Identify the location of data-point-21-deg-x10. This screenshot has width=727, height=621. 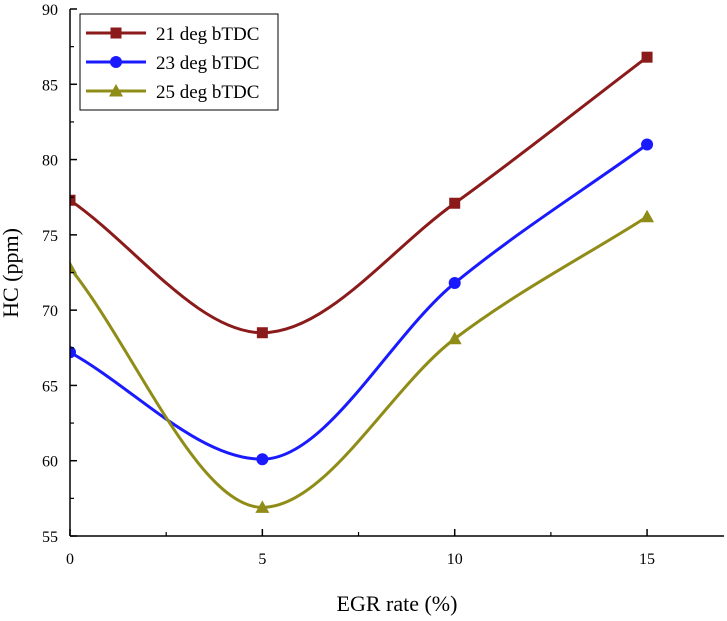
(455, 203).